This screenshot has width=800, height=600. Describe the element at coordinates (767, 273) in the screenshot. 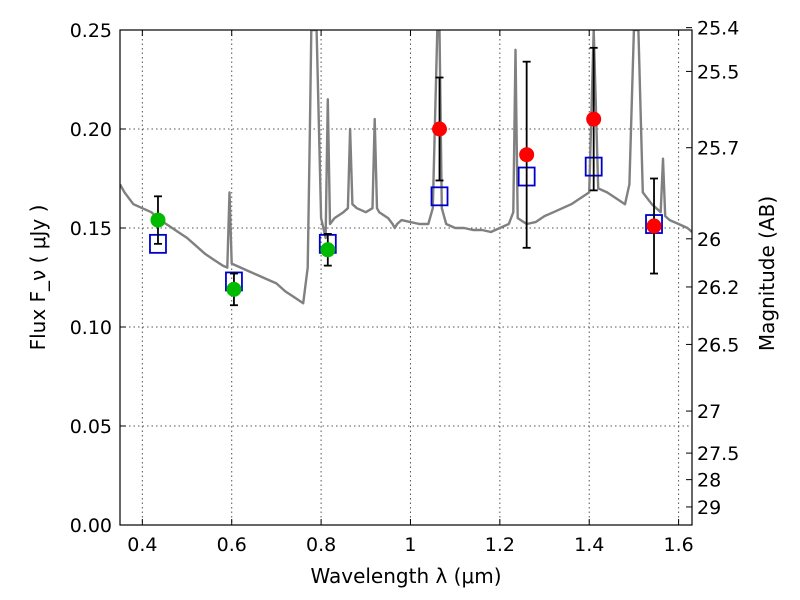

I see `right-axis-title: Magnitude (AB)` at that location.